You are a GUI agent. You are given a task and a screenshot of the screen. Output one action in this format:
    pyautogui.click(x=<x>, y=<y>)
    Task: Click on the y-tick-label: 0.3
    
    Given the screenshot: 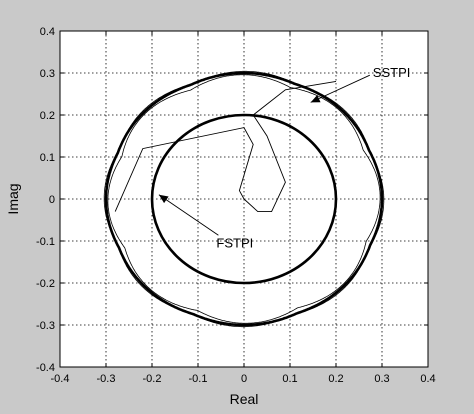 What is the action you would take?
    pyautogui.click(x=47, y=74)
    